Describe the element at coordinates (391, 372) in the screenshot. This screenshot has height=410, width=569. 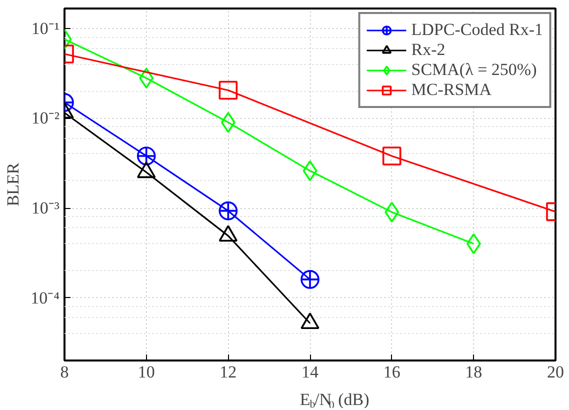
I see `x-tick-label: 16` at that location.